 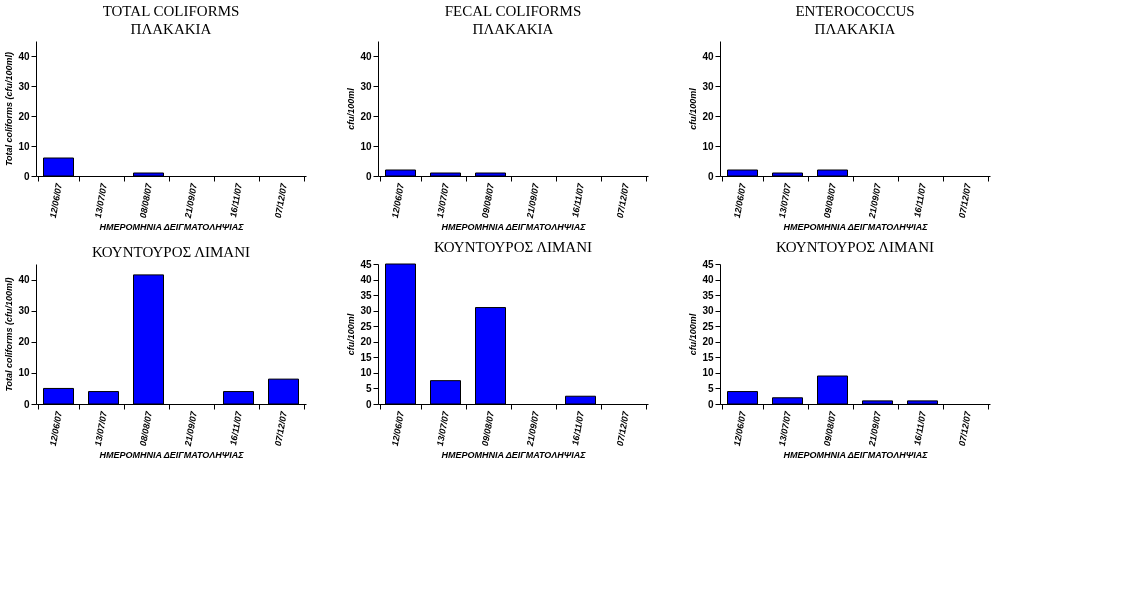 What do you see at coordinates (513, 11) in the screenshot?
I see `chart-title: FECAL COLIFORMS` at bounding box center [513, 11].